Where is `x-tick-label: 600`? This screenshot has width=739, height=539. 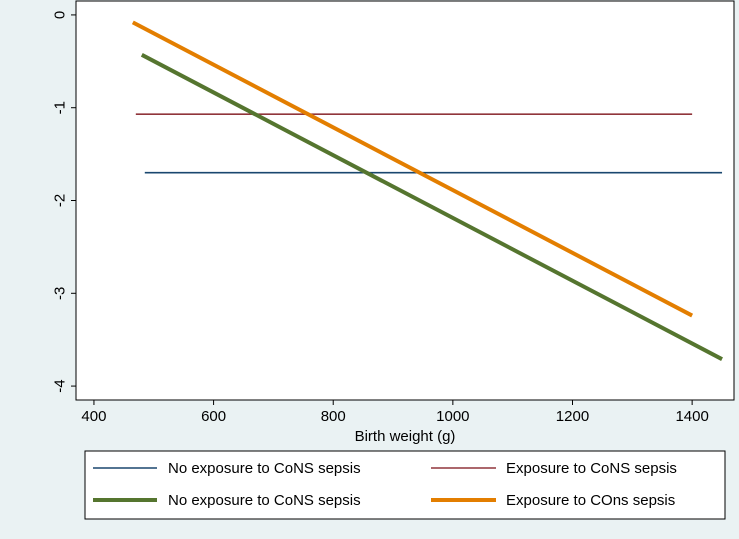
x-tick-label: 600 is located at coordinates (213, 416).